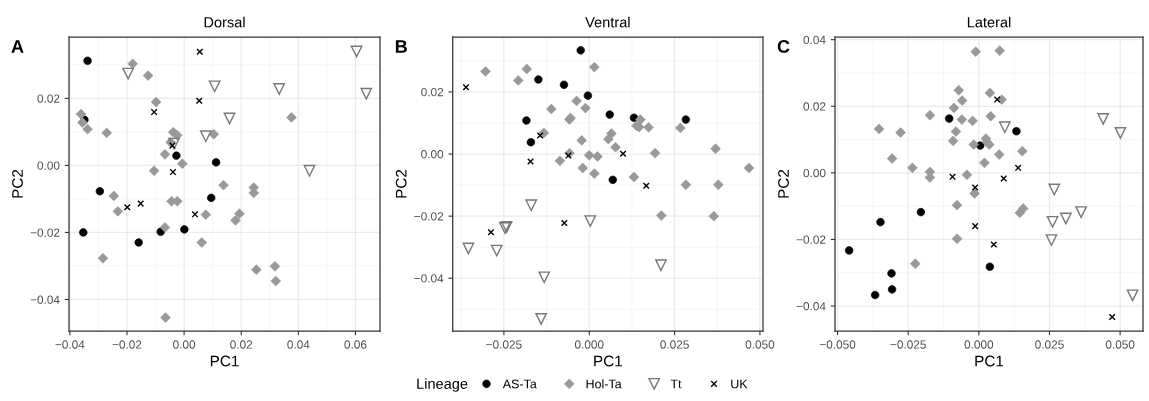 This screenshot has height=401, width=1149. Describe the element at coordinates (814, 40) in the screenshot. I see `y-tick-label: 0.04` at that location.